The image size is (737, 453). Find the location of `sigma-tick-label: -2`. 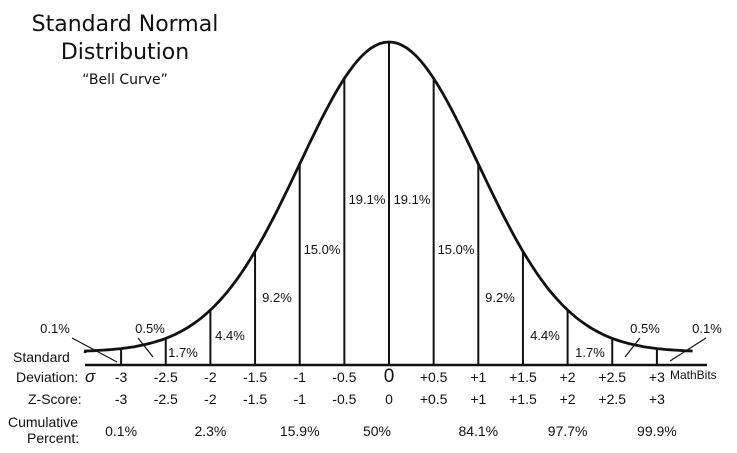

sigma-tick-label: -2 is located at coordinates (210, 377).